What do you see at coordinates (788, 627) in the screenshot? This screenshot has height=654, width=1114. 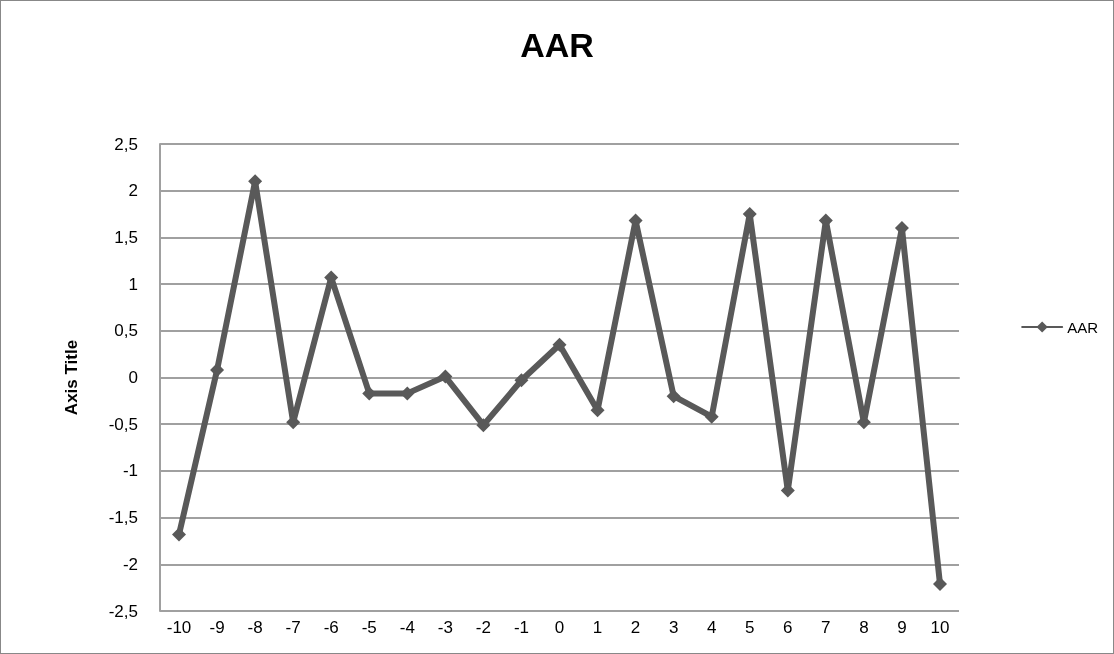 I see `x-tick-label: 6` at bounding box center [788, 627].